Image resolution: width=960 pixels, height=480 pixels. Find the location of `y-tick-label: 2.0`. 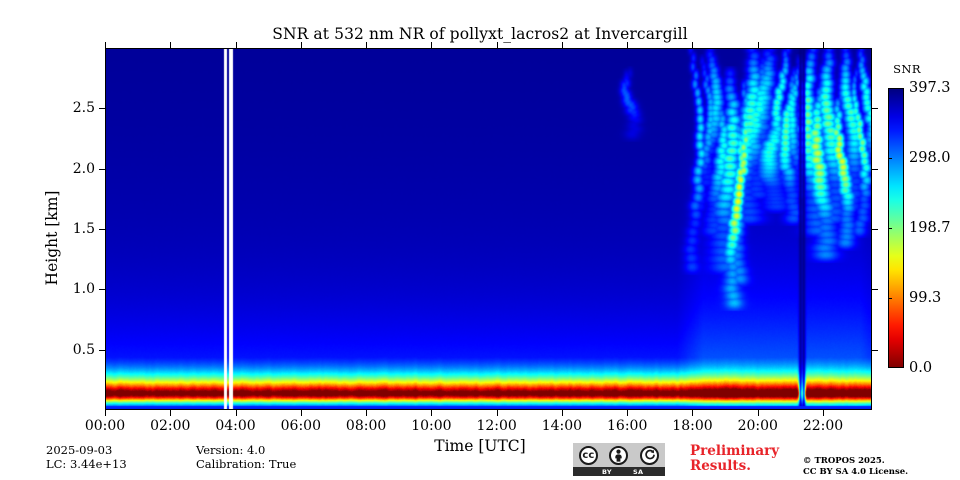

y-tick-label: 2.0 is located at coordinates (83, 168).